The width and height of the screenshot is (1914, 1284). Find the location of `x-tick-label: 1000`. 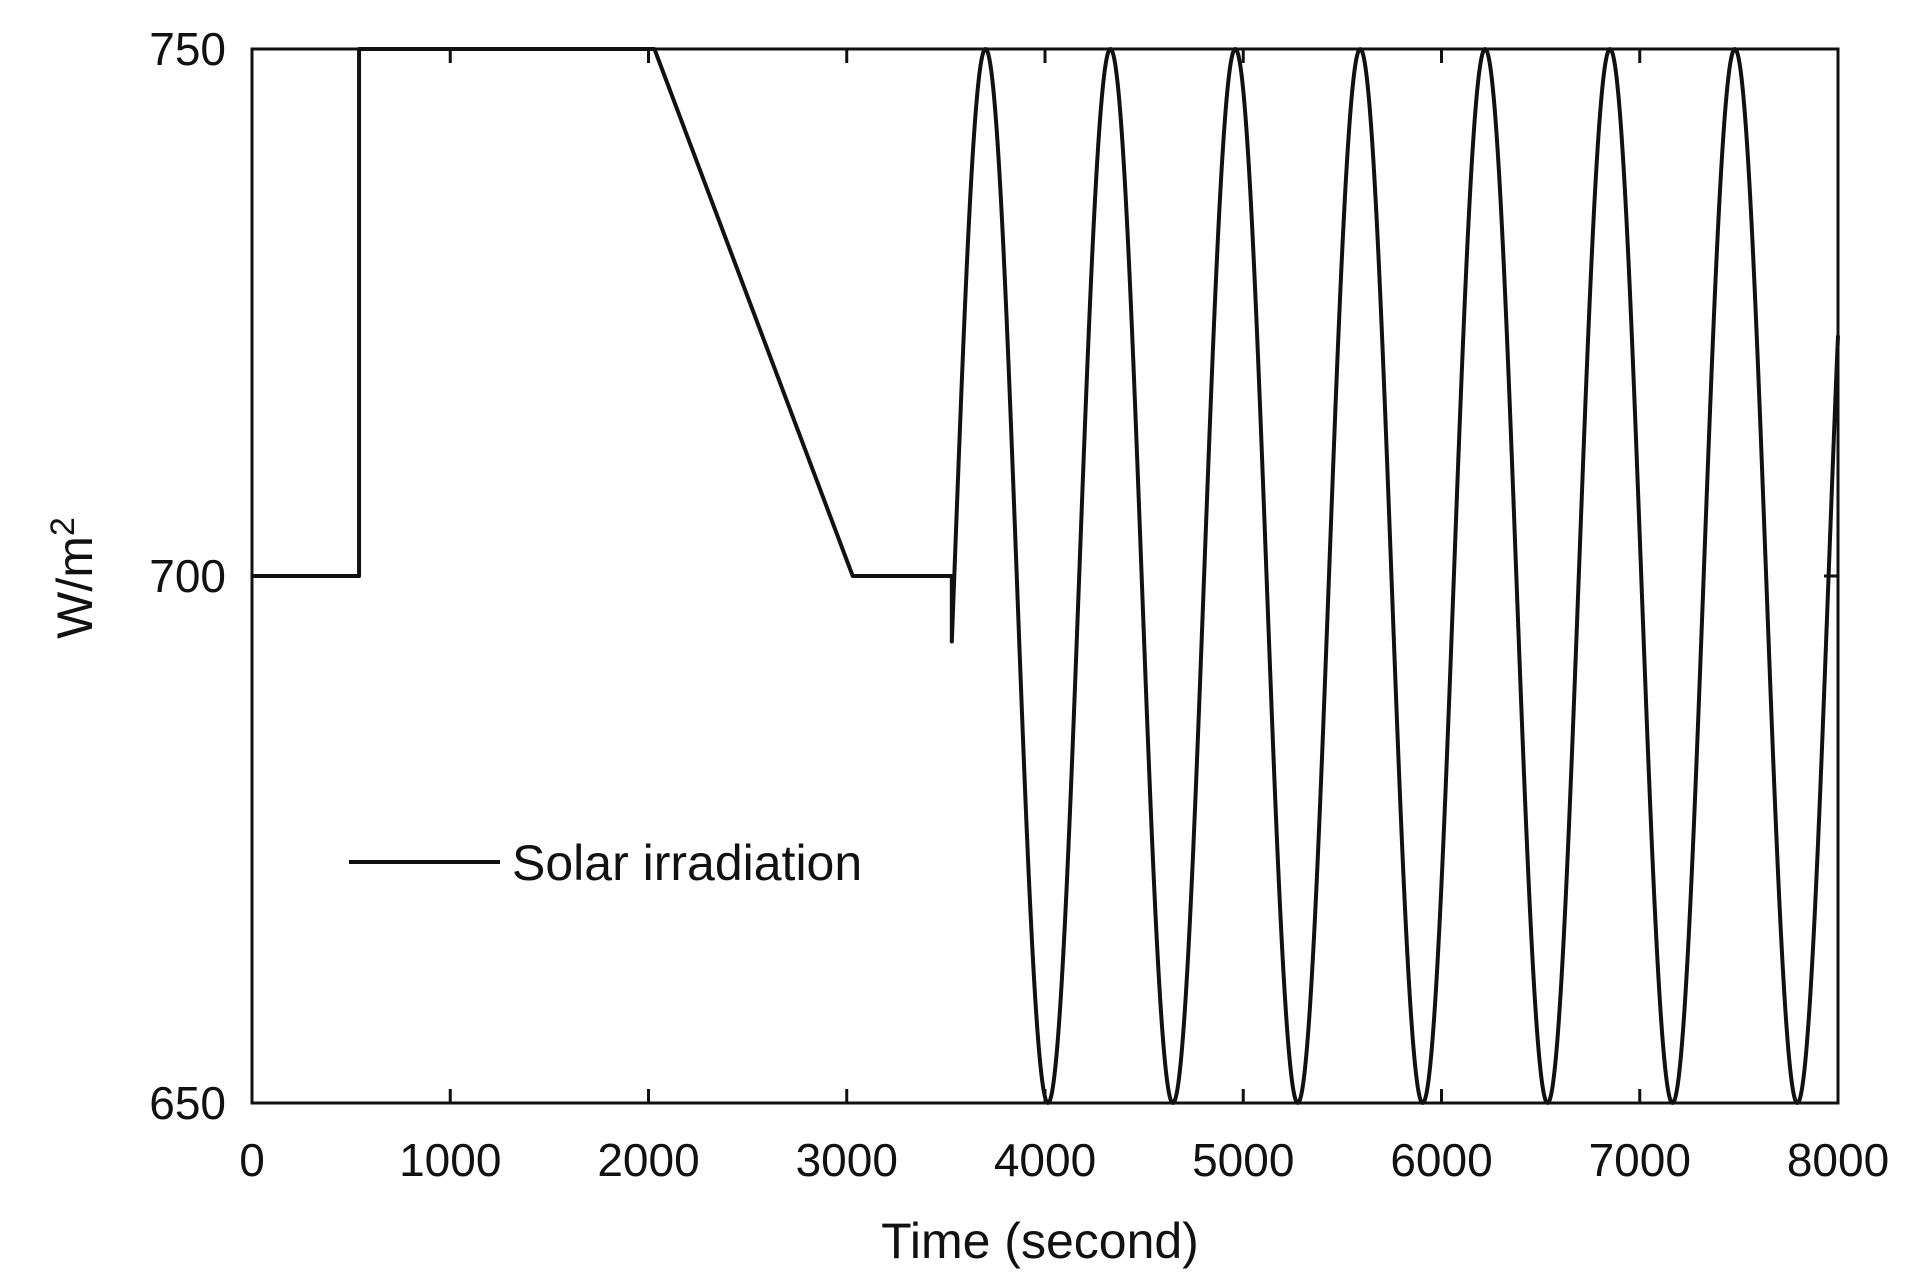

x-tick-label: 1000 is located at coordinates (450, 1160).